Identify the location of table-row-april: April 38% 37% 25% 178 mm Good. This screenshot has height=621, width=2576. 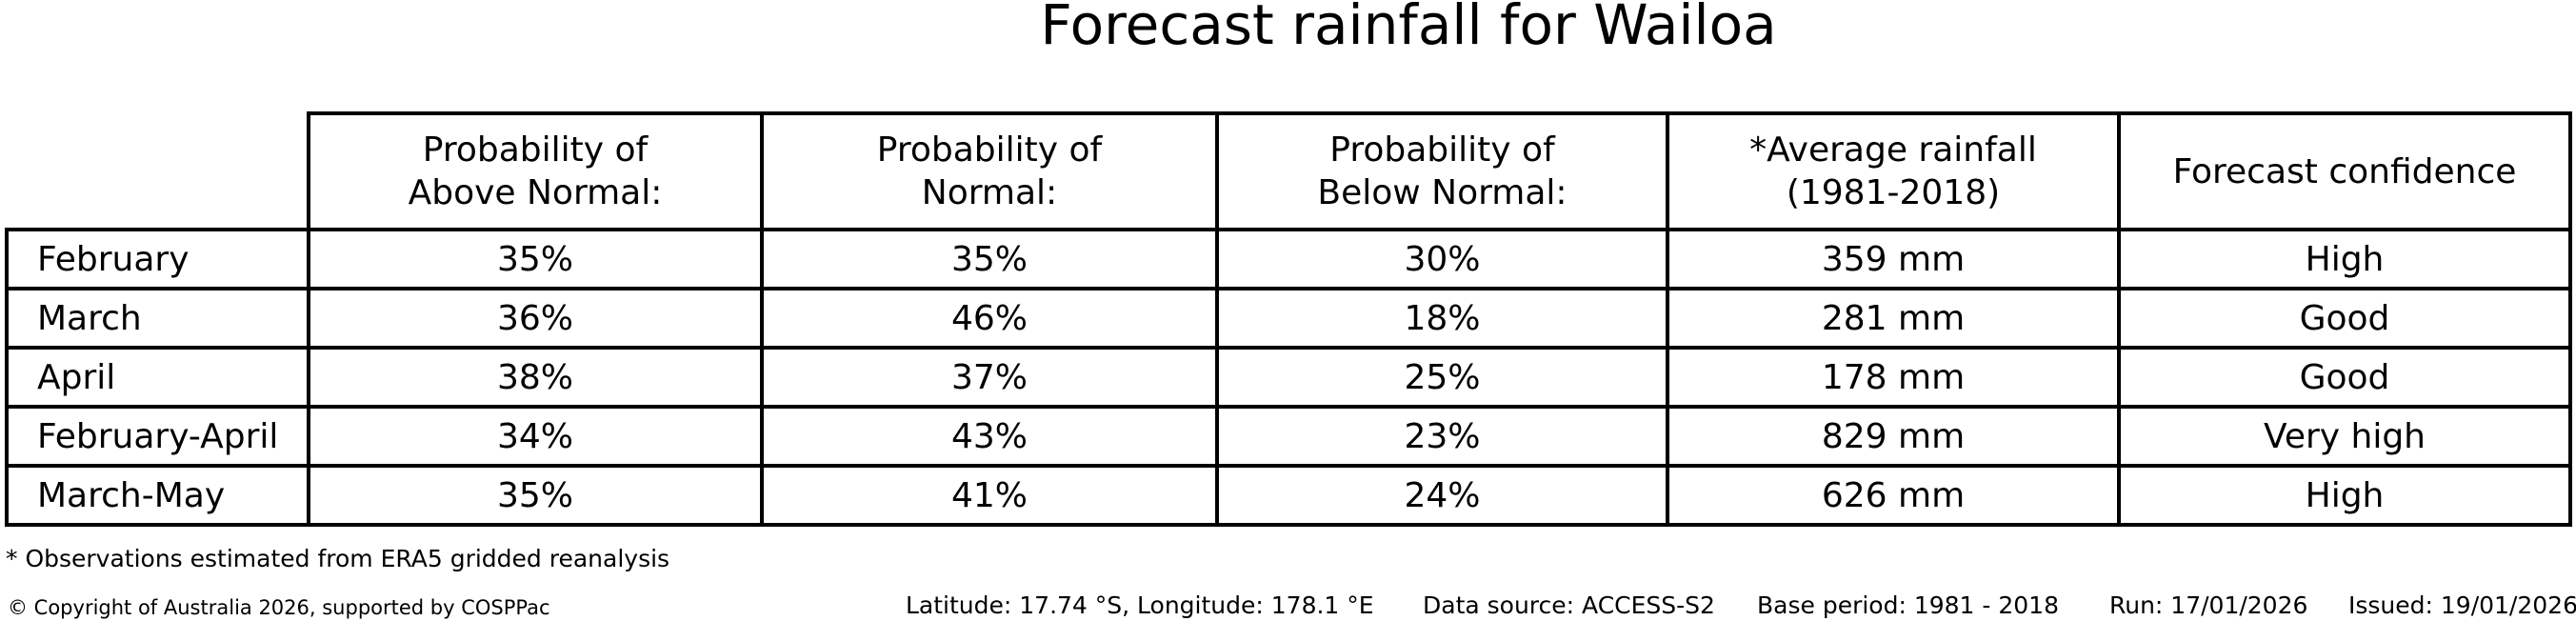
(1288, 378).